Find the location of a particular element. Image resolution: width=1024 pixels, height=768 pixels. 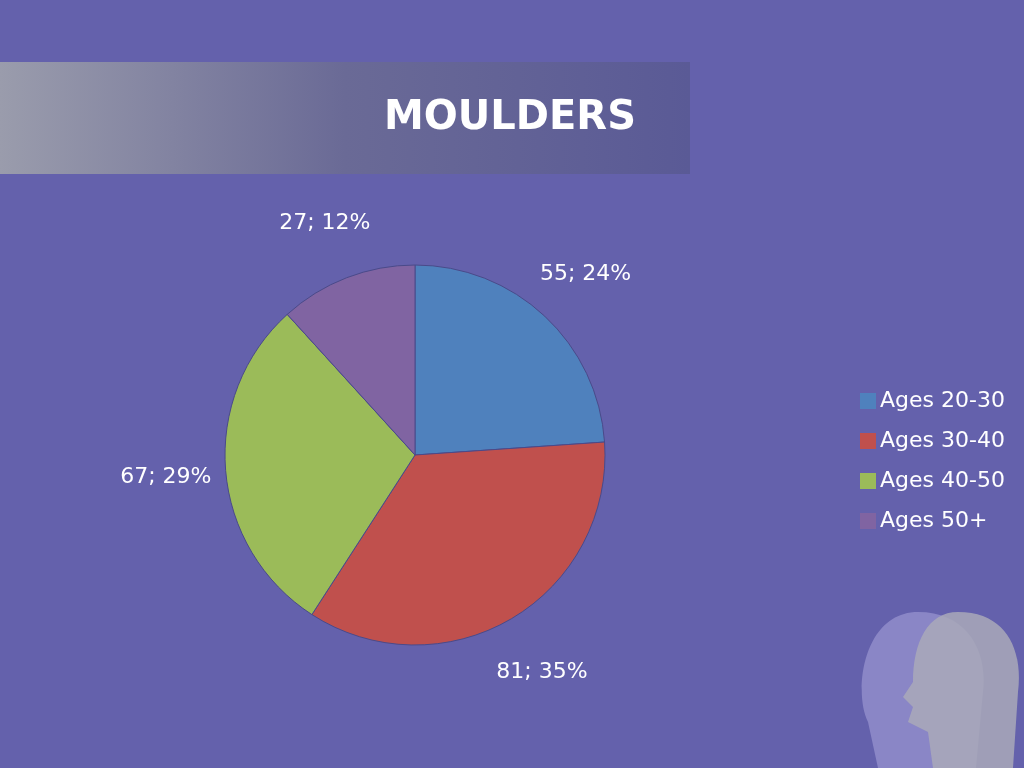

chart-title: MOULDERS is located at coordinates (510, 115).